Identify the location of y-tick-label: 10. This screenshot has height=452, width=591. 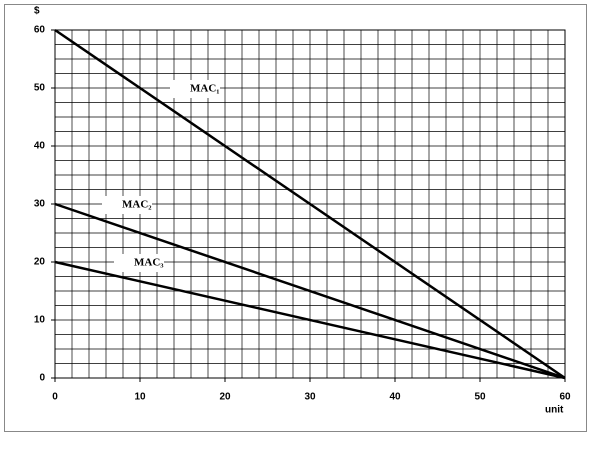
(40, 320).